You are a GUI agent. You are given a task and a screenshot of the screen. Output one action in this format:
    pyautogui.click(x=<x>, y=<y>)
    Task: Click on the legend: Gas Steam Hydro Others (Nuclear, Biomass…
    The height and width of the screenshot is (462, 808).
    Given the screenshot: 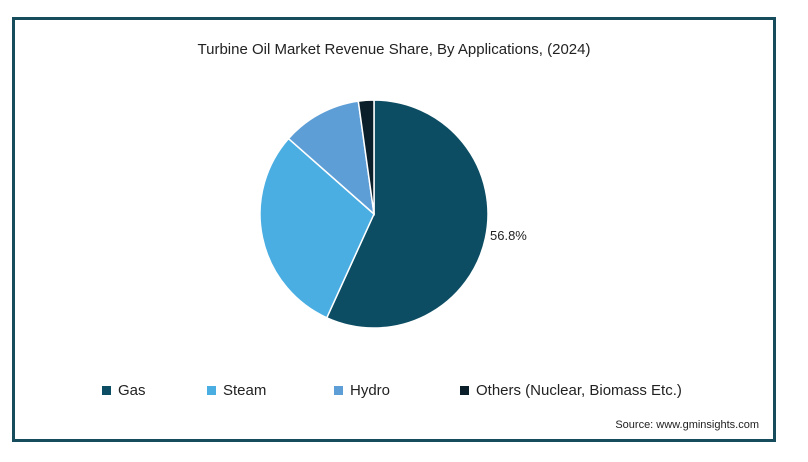 What is the action you would take?
    pyautogui.click(x=394, y=394)
    